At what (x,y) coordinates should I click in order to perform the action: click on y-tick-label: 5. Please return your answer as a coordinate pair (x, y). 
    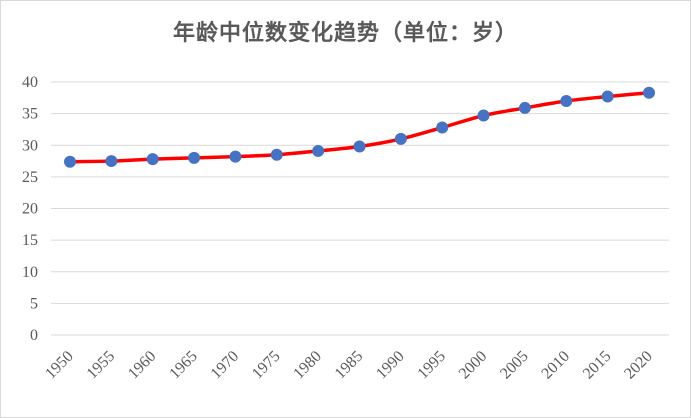
    Looking at the image, I should click on (34, 303).